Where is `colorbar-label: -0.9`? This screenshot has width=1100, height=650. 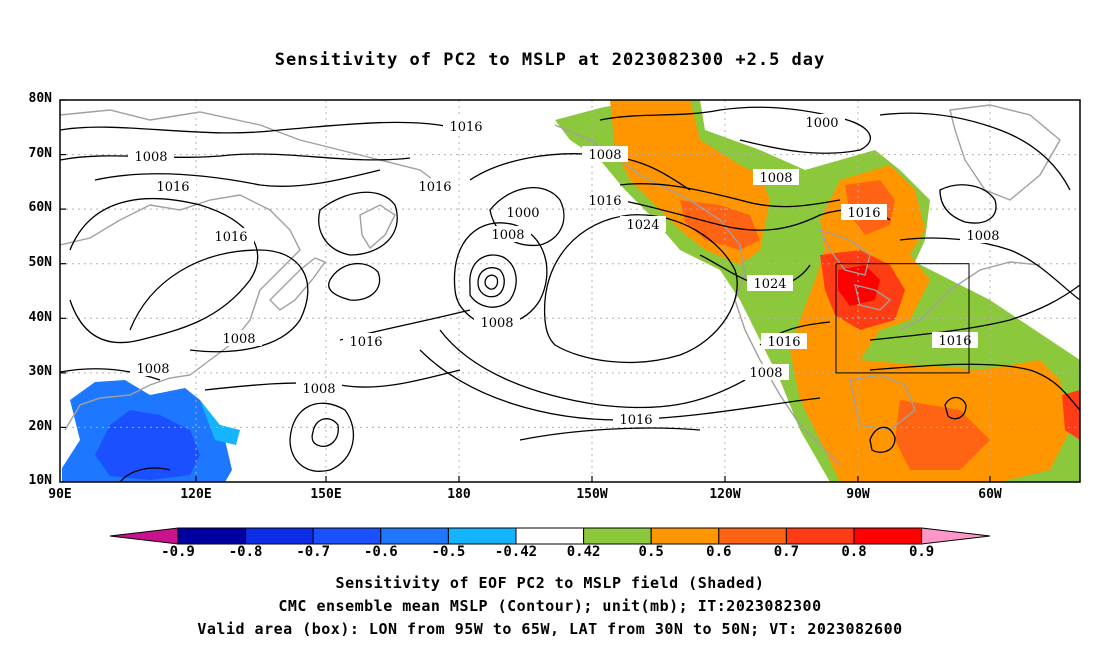 colorbar-label: -0.9 is located at coordinates (178, 552).